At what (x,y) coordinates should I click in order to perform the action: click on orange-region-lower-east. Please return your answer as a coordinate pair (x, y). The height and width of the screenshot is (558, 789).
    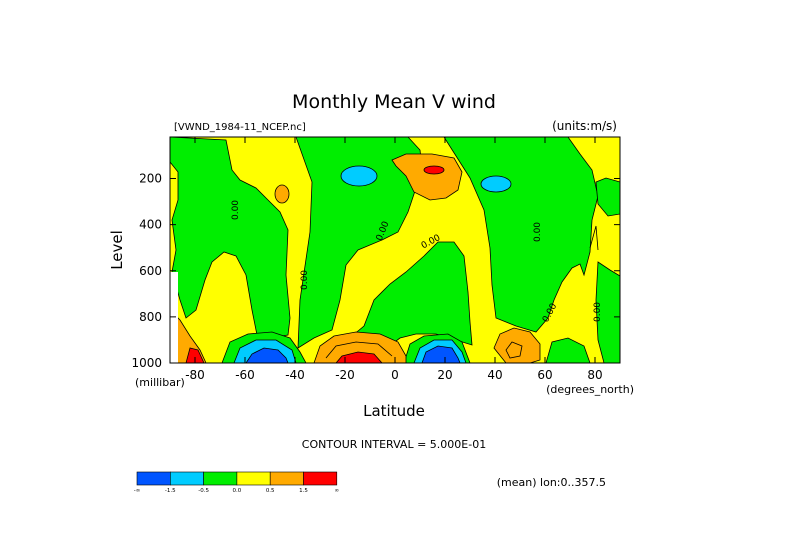
    Looking at the image, I should click on (517, 345).